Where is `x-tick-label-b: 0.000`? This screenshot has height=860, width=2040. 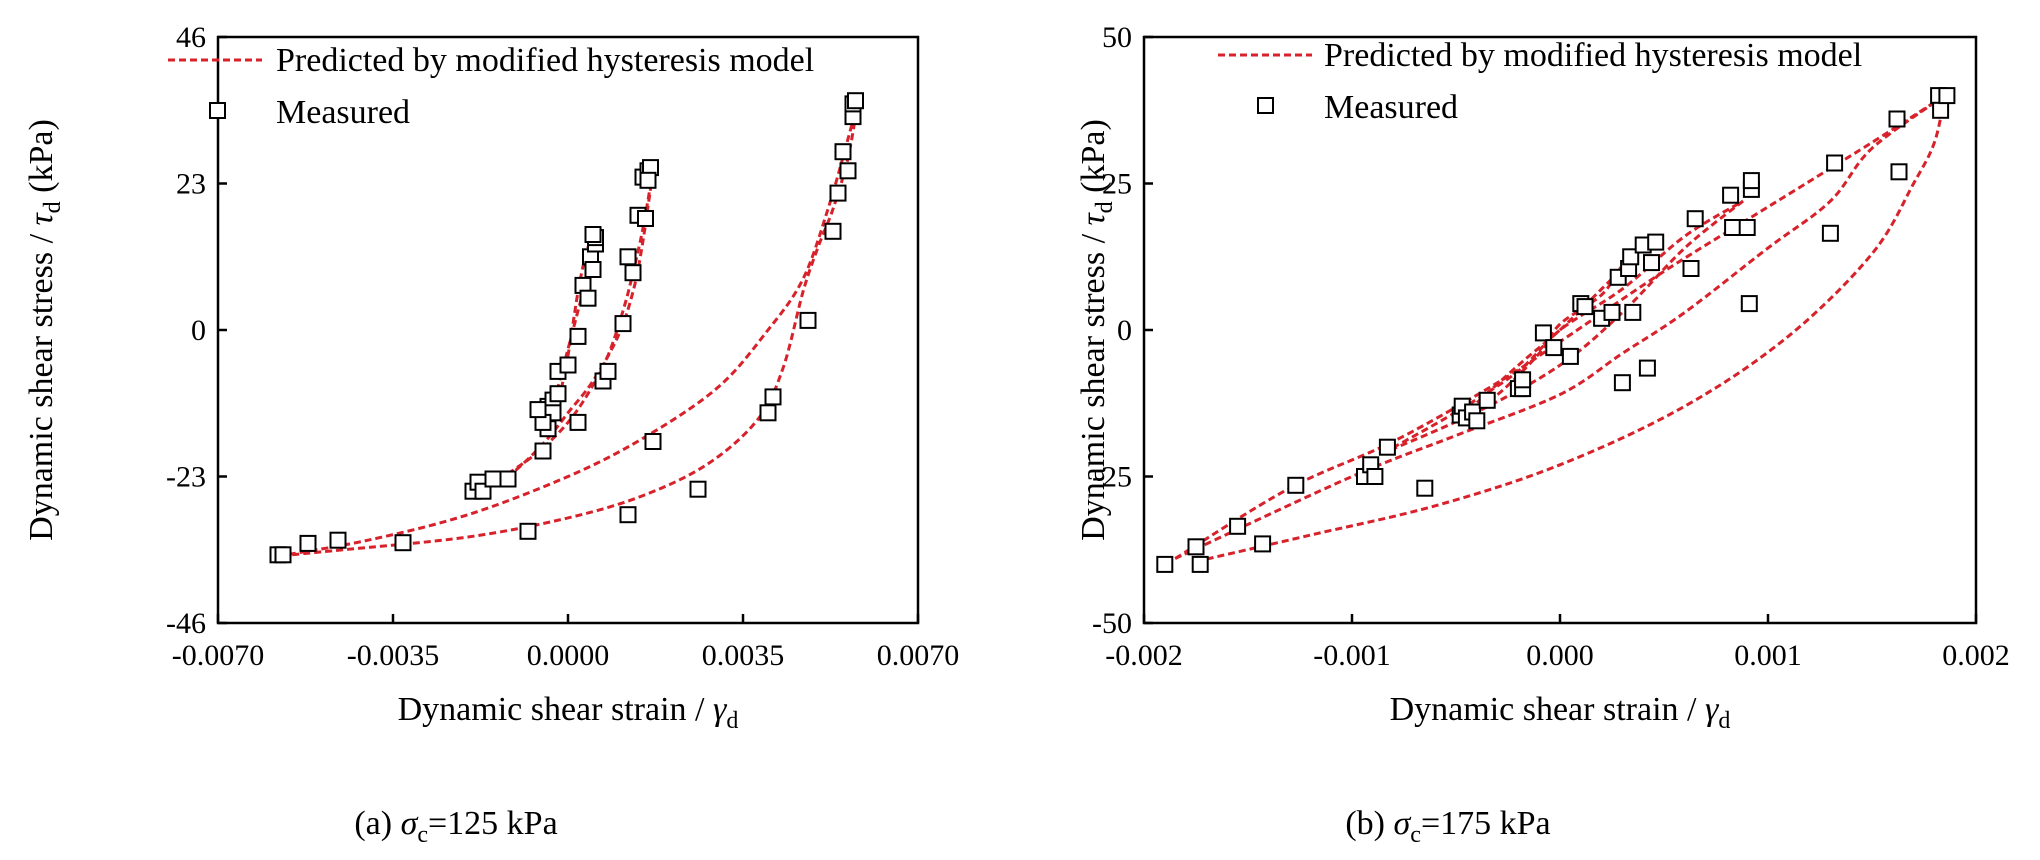
x-tick-label-b: 0.000 is located at coordinates (1560, 655).